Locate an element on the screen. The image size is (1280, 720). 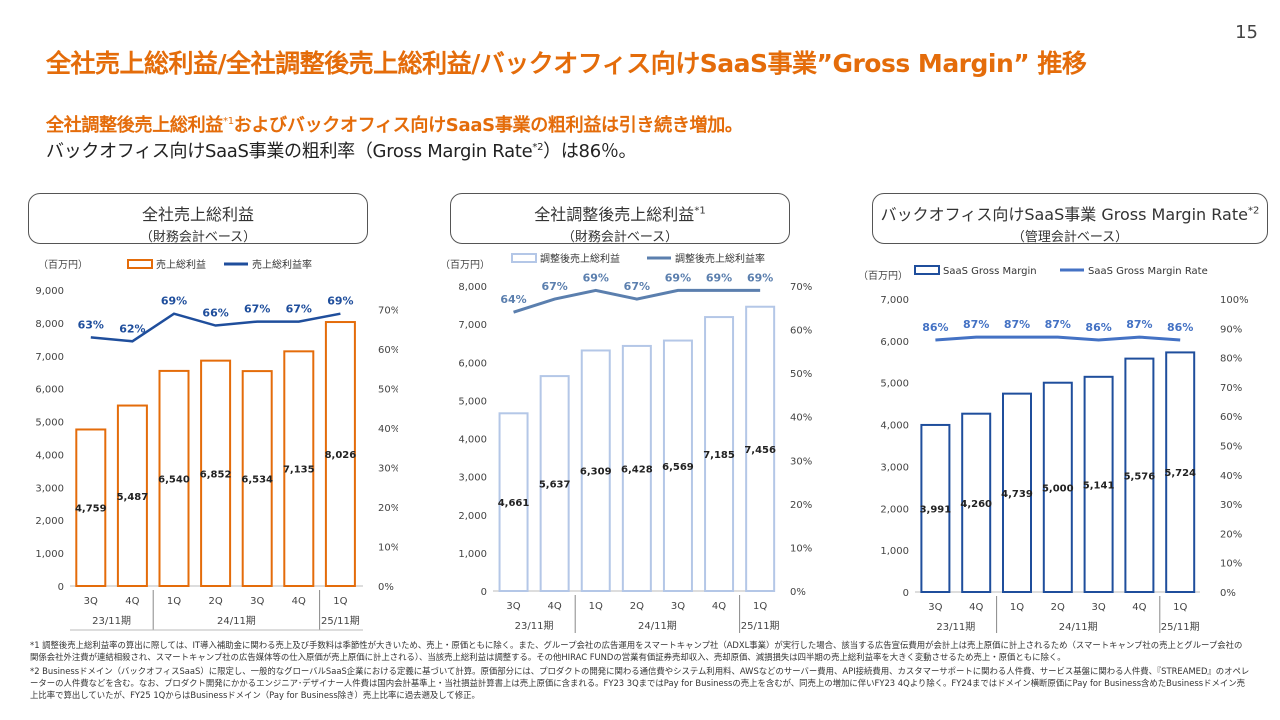
y-tick-label: 6,000 is located at coordinates (894, 342).